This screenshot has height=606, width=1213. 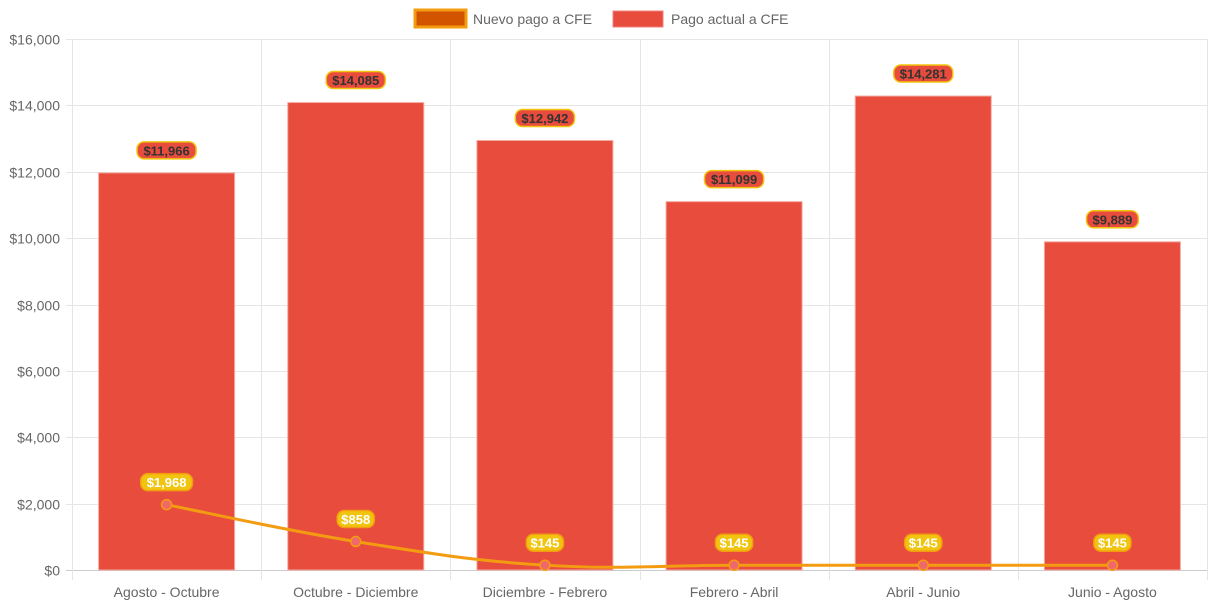 I want to click on y-tick-label: $0, so click(x=52, y=571).